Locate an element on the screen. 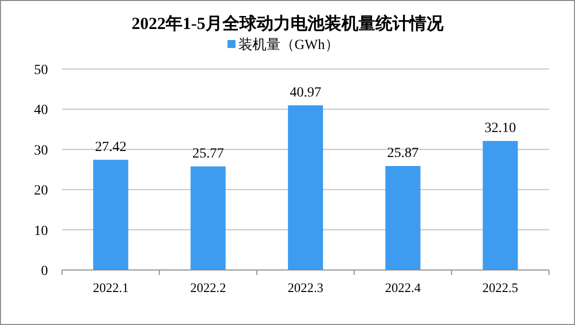 The height and width of the screenshot is (325, 575). x-tick-label: 2022.5 is located at coordinates (500, 287).